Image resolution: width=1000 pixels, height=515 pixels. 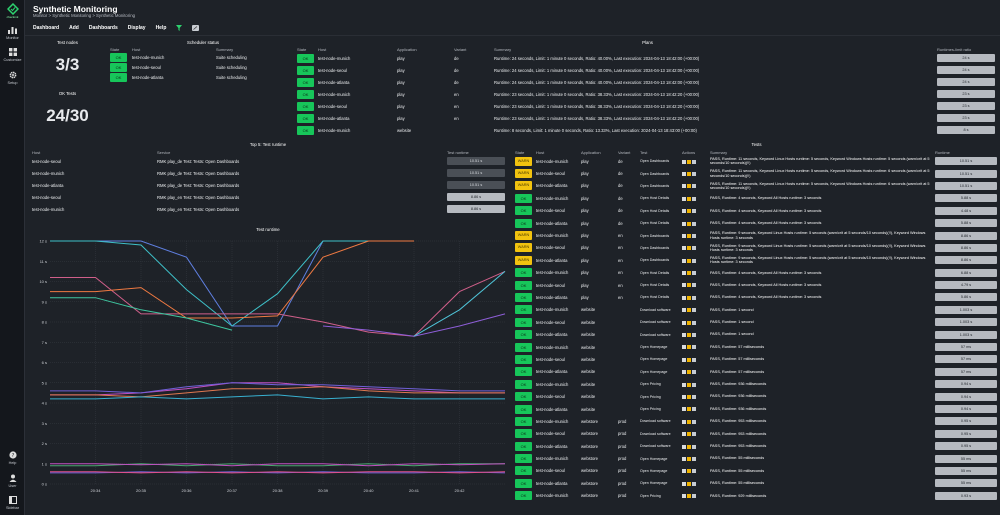 I want to click on runtime-bar: 57 ms, so click(x=966, y=359).